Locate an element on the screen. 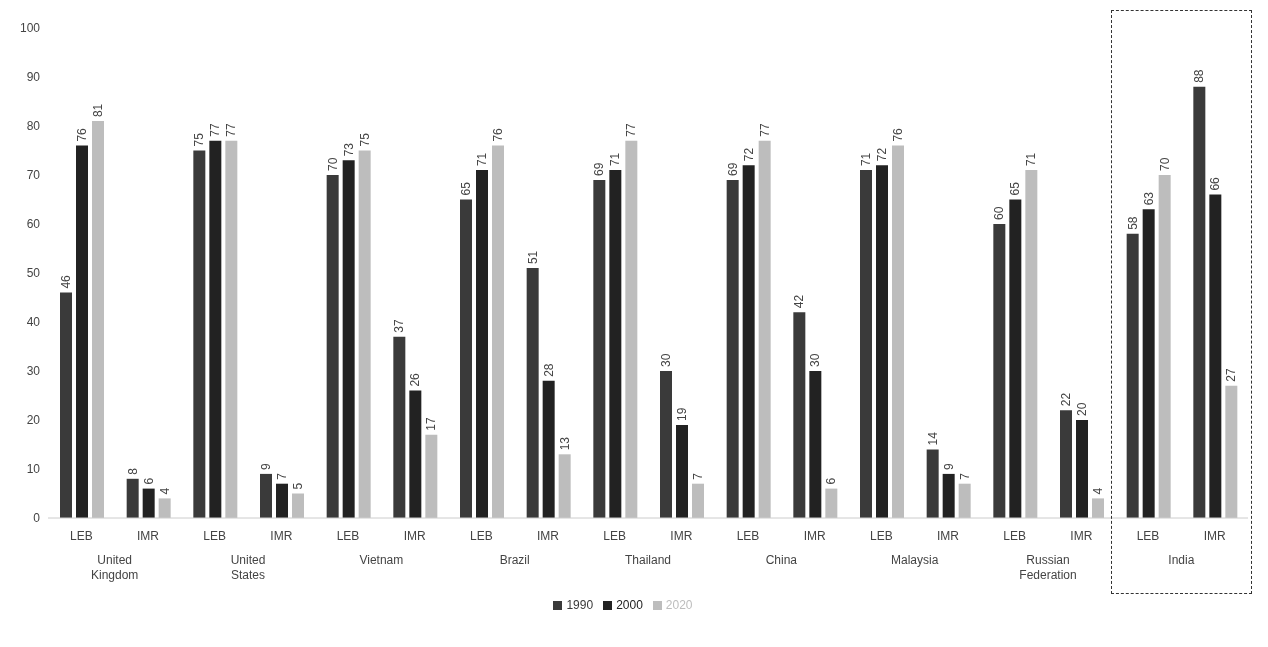 This screenshot has height=647, width=1268. data-label: 46 is located at coordinates (66, 281).